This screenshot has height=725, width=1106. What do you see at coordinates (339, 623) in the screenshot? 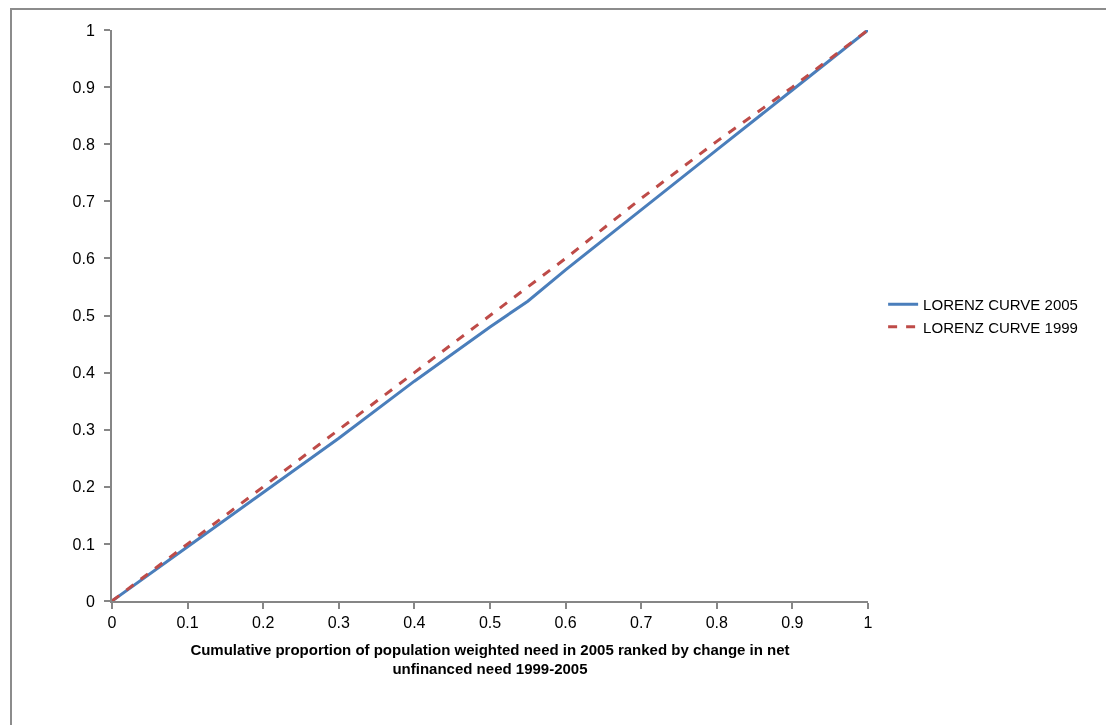
I see `x-tick-label: 0.3` at bounding box center [339, 623].